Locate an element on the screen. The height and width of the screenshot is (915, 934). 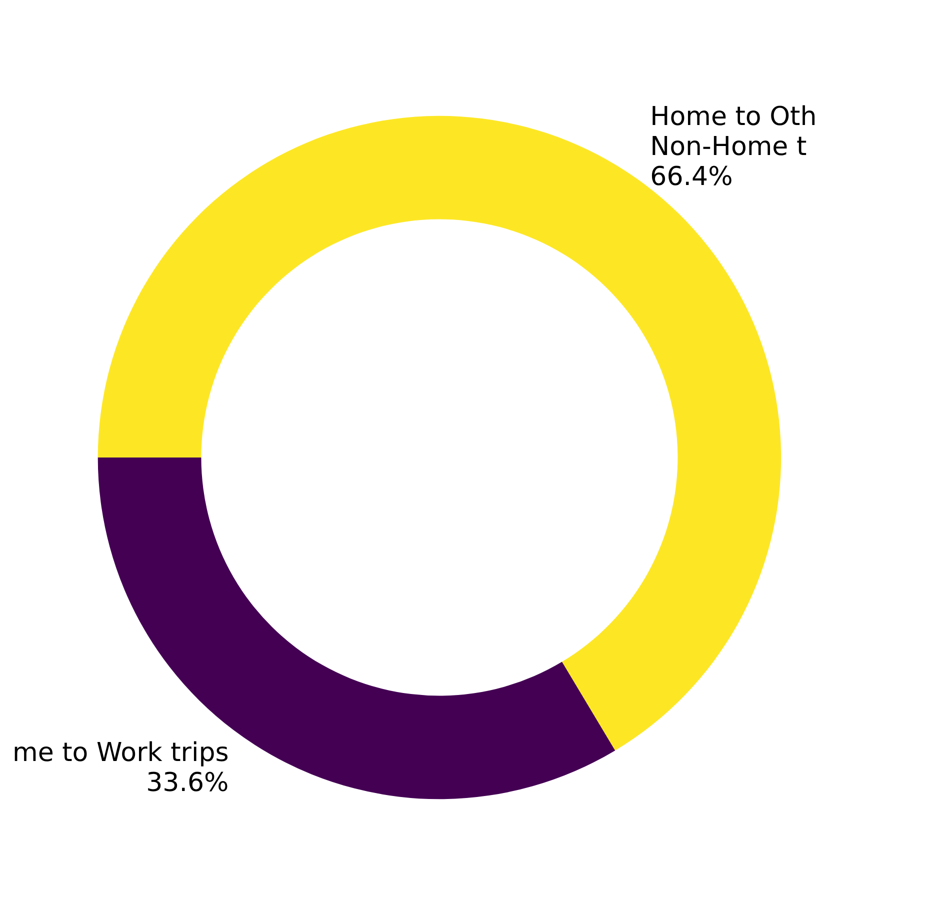
data-label: 66.4% is located at coordinates (691, 177).